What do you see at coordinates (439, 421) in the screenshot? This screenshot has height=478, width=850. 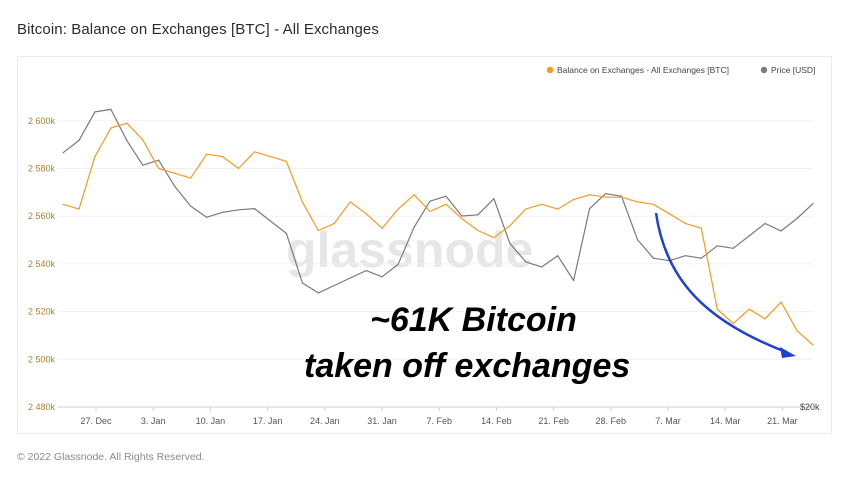 I see `x-tick-label: 7. Feb` at bounding box center [439, 421].